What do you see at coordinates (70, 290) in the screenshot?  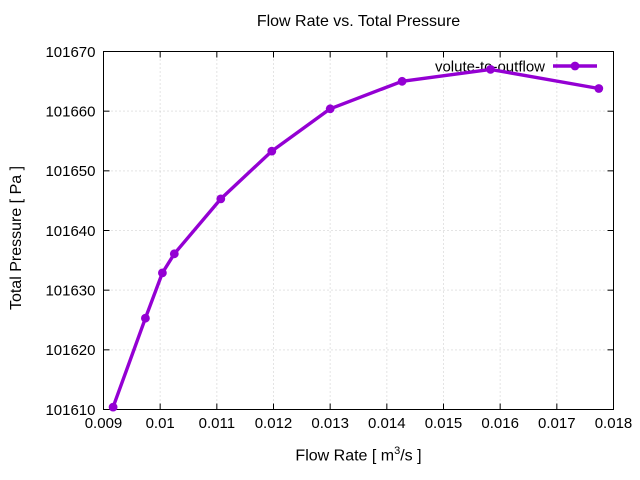 I see `y-tick-label: 101630` at bounding box center [70, 290].